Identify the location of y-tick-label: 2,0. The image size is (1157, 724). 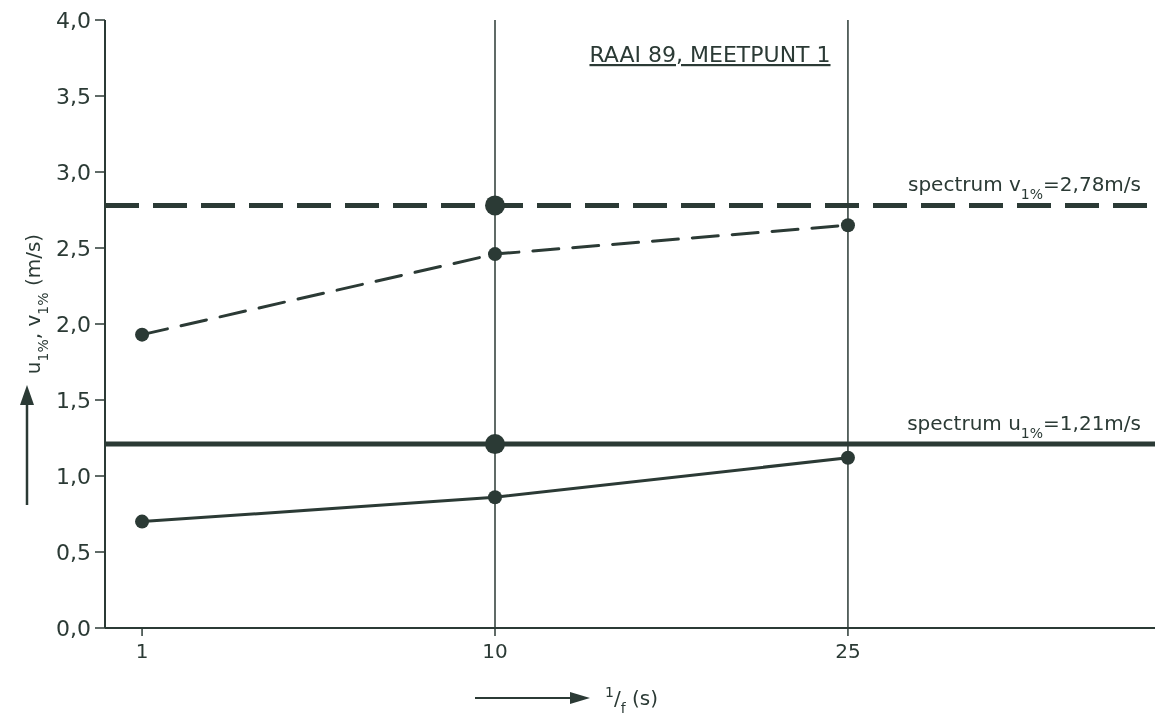
(73, 324).